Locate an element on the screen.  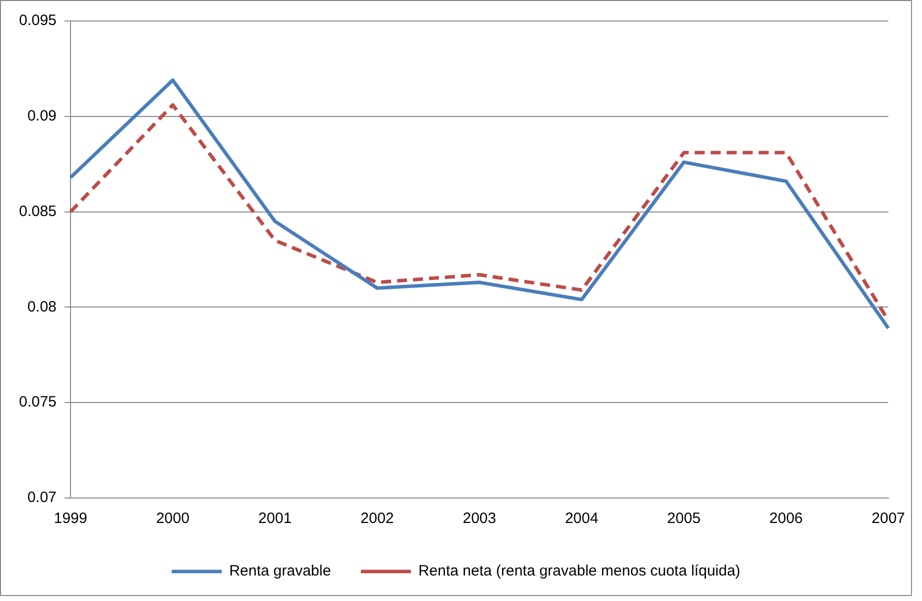
x-tick-label: 2002 is located at coordinates (377, 519).